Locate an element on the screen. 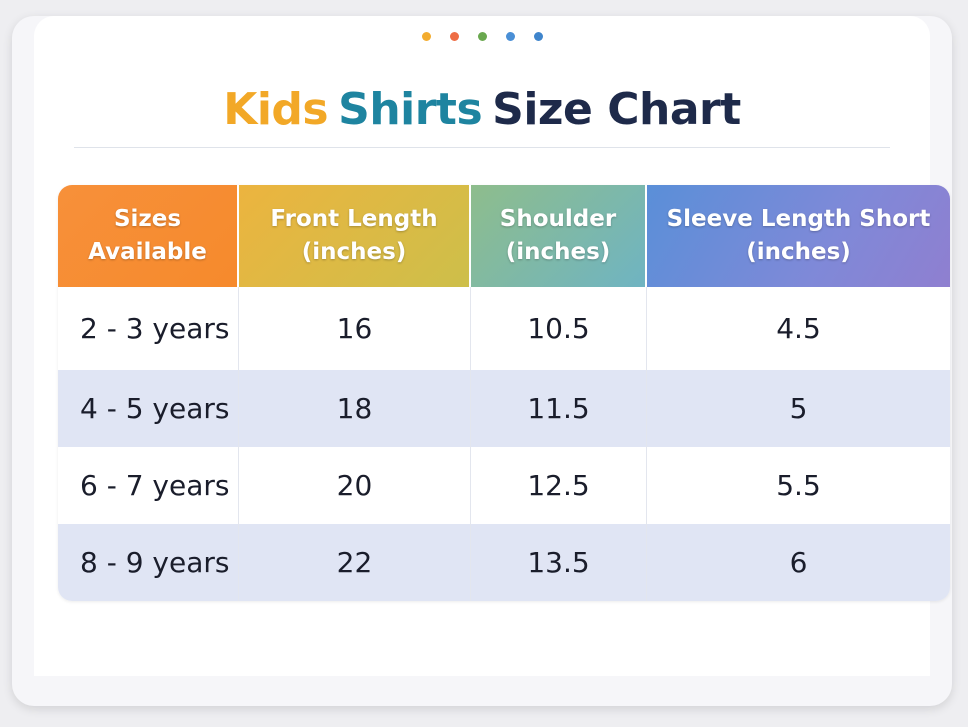 Image resolution: width=968 pixels, height=727 pixels. sleeve-cell: 5.5 is located at coordinates (798, 485).